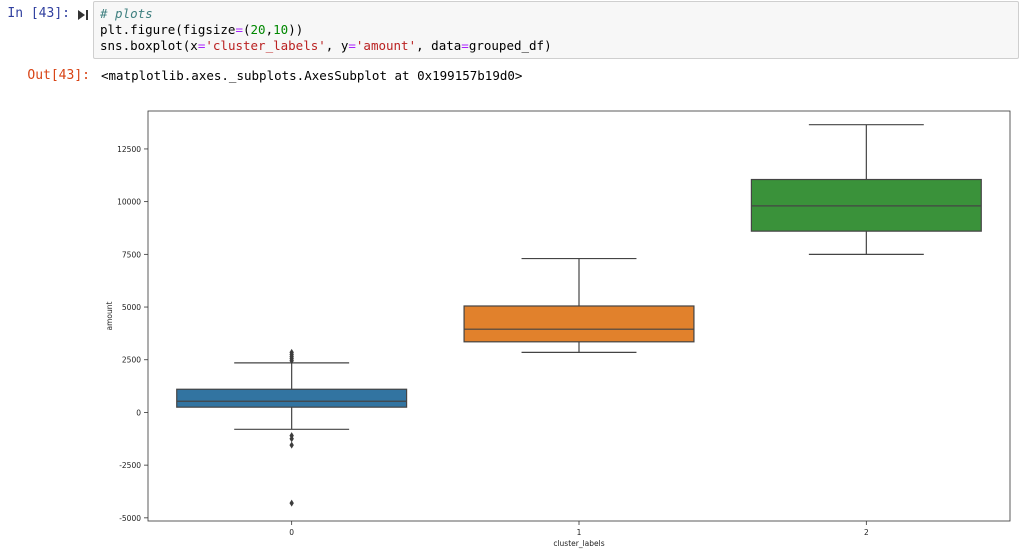  What do you see at coordinates (510, 45) in the screenshot?
I see `code-token: grouped_df)` at bounding box center [510, 45].